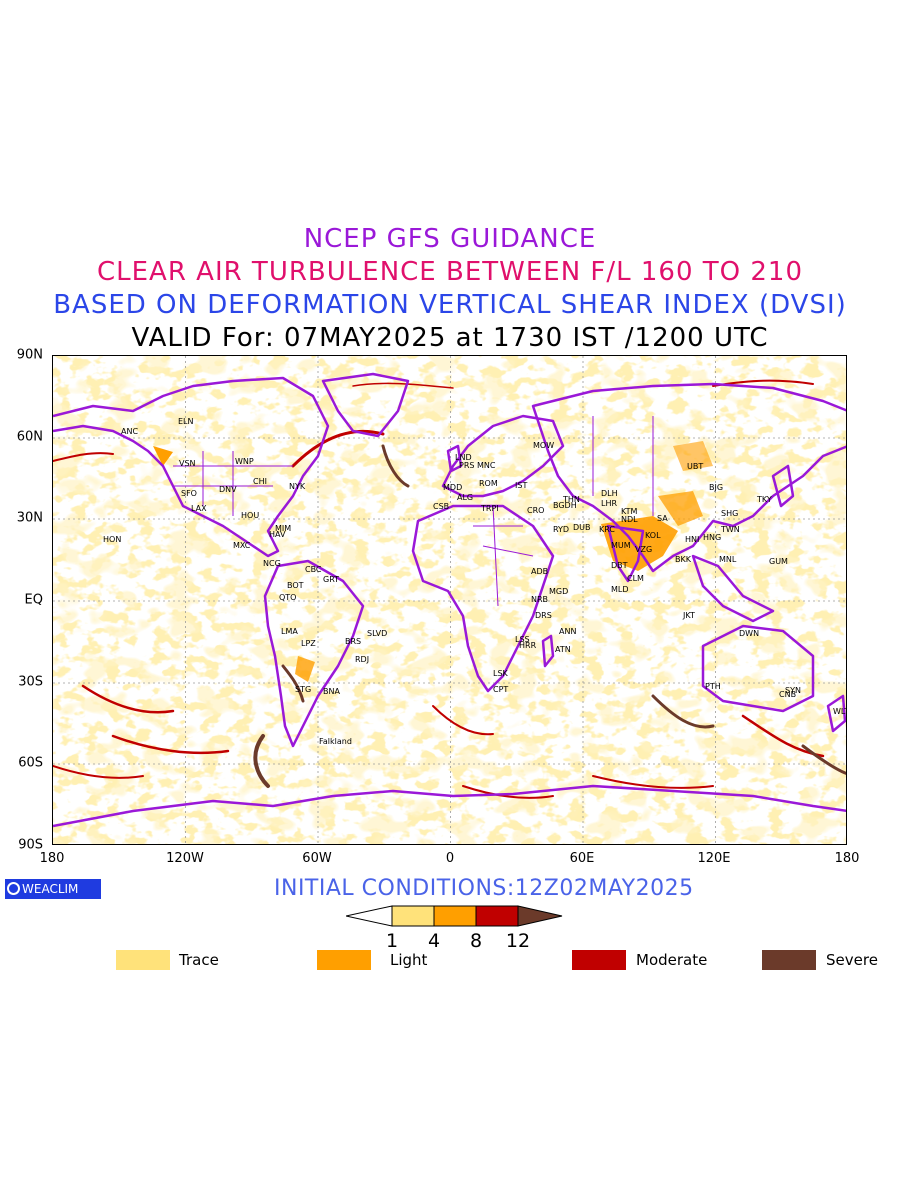 This screenshot has height=1200, width=900. Describe the element at coordinates (497, 916) in the screenshot. I see `colorbar-moderate` at that location.